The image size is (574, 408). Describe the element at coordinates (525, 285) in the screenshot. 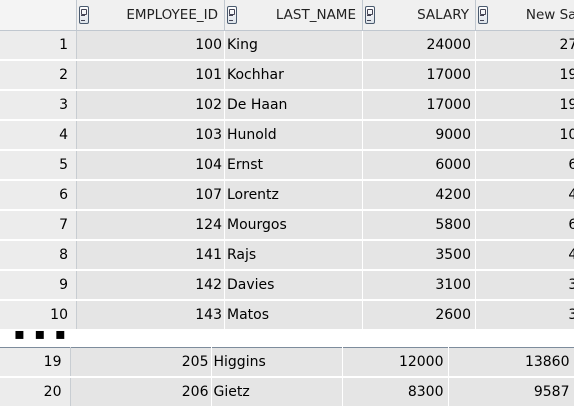

I see `new-salary-cell: 3581` at that location.